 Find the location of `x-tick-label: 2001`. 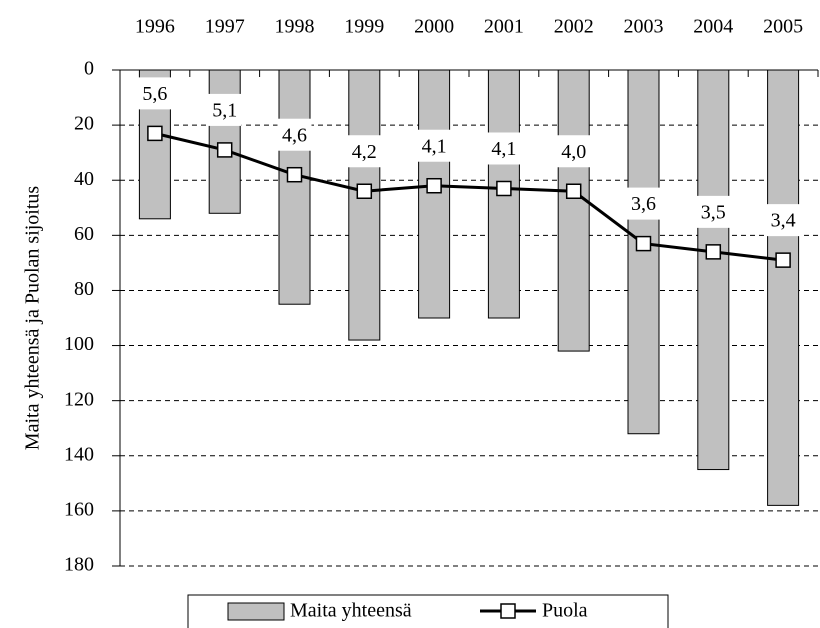

x-tick-label: 2001 is located at coordinates (504, 27).